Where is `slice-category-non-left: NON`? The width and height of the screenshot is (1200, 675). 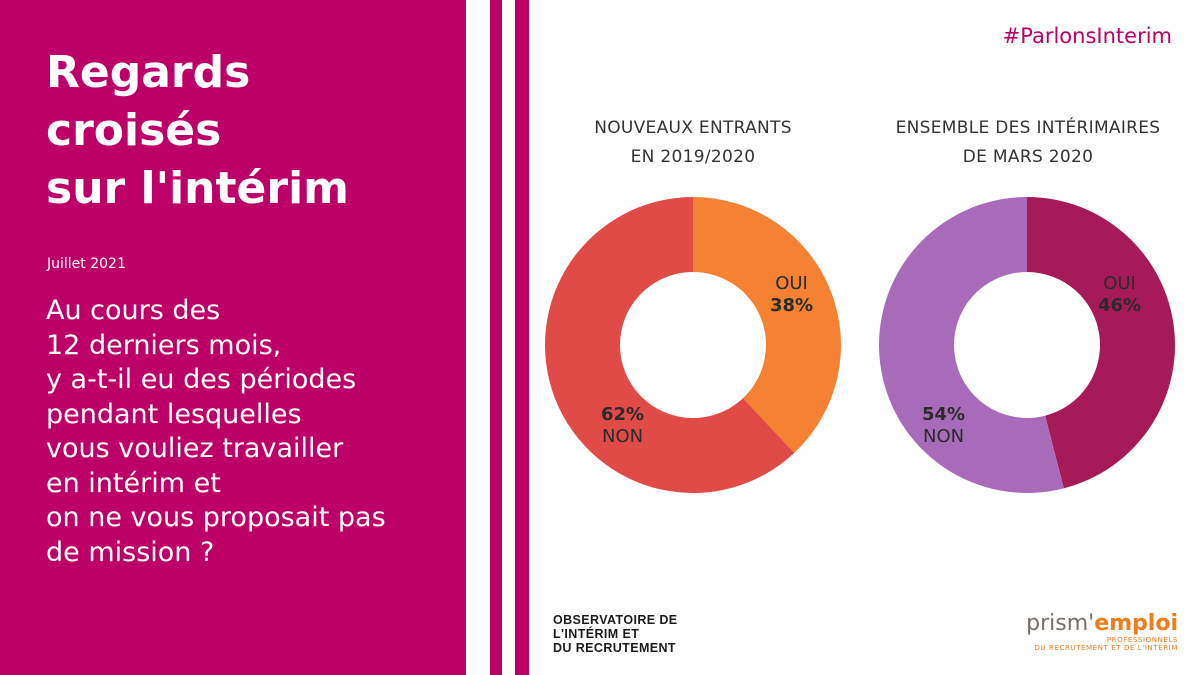
slice-category-non-left: NON is located at coordinates (622, 436).